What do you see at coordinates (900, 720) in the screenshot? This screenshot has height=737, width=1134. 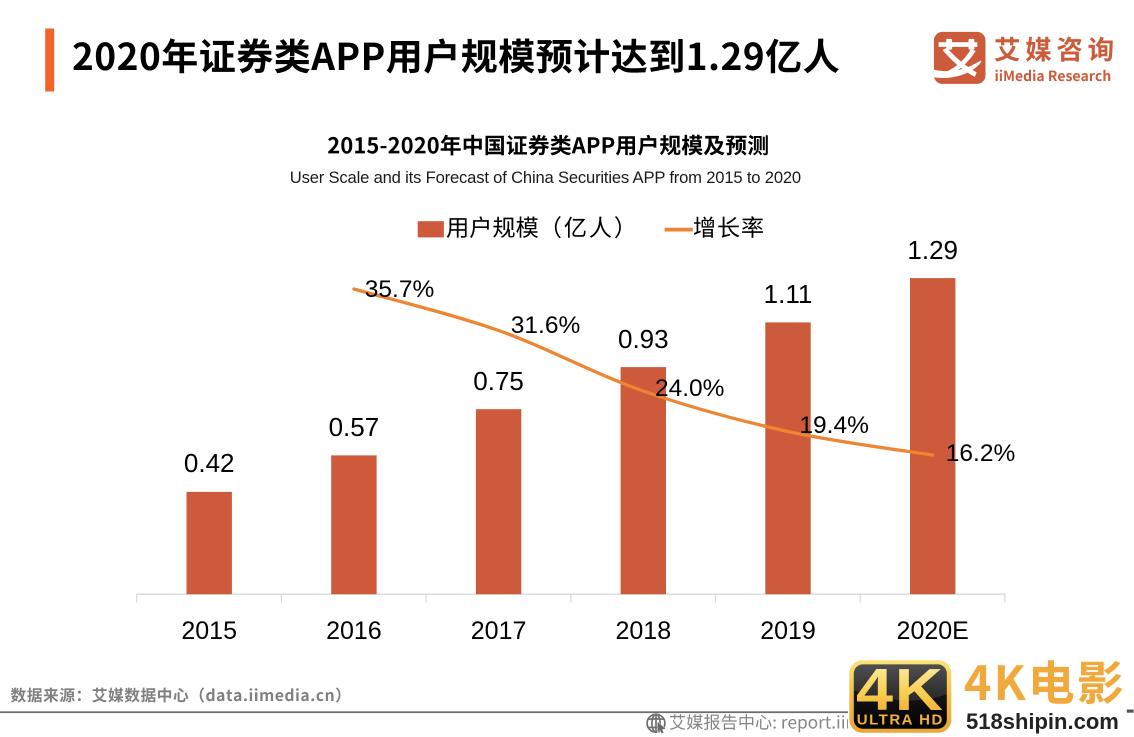 I see `svg-text: ULTRA HD` at bounding box center [900, 720].